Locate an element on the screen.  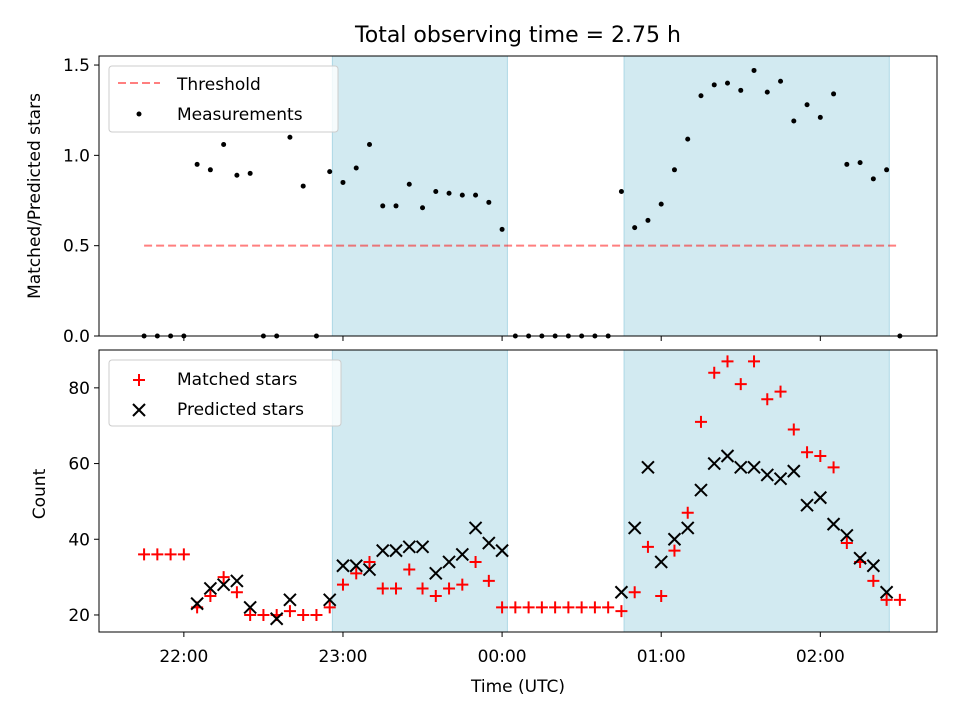
top-y-tick-label: 0.5 is located at coordinates (76, 247).